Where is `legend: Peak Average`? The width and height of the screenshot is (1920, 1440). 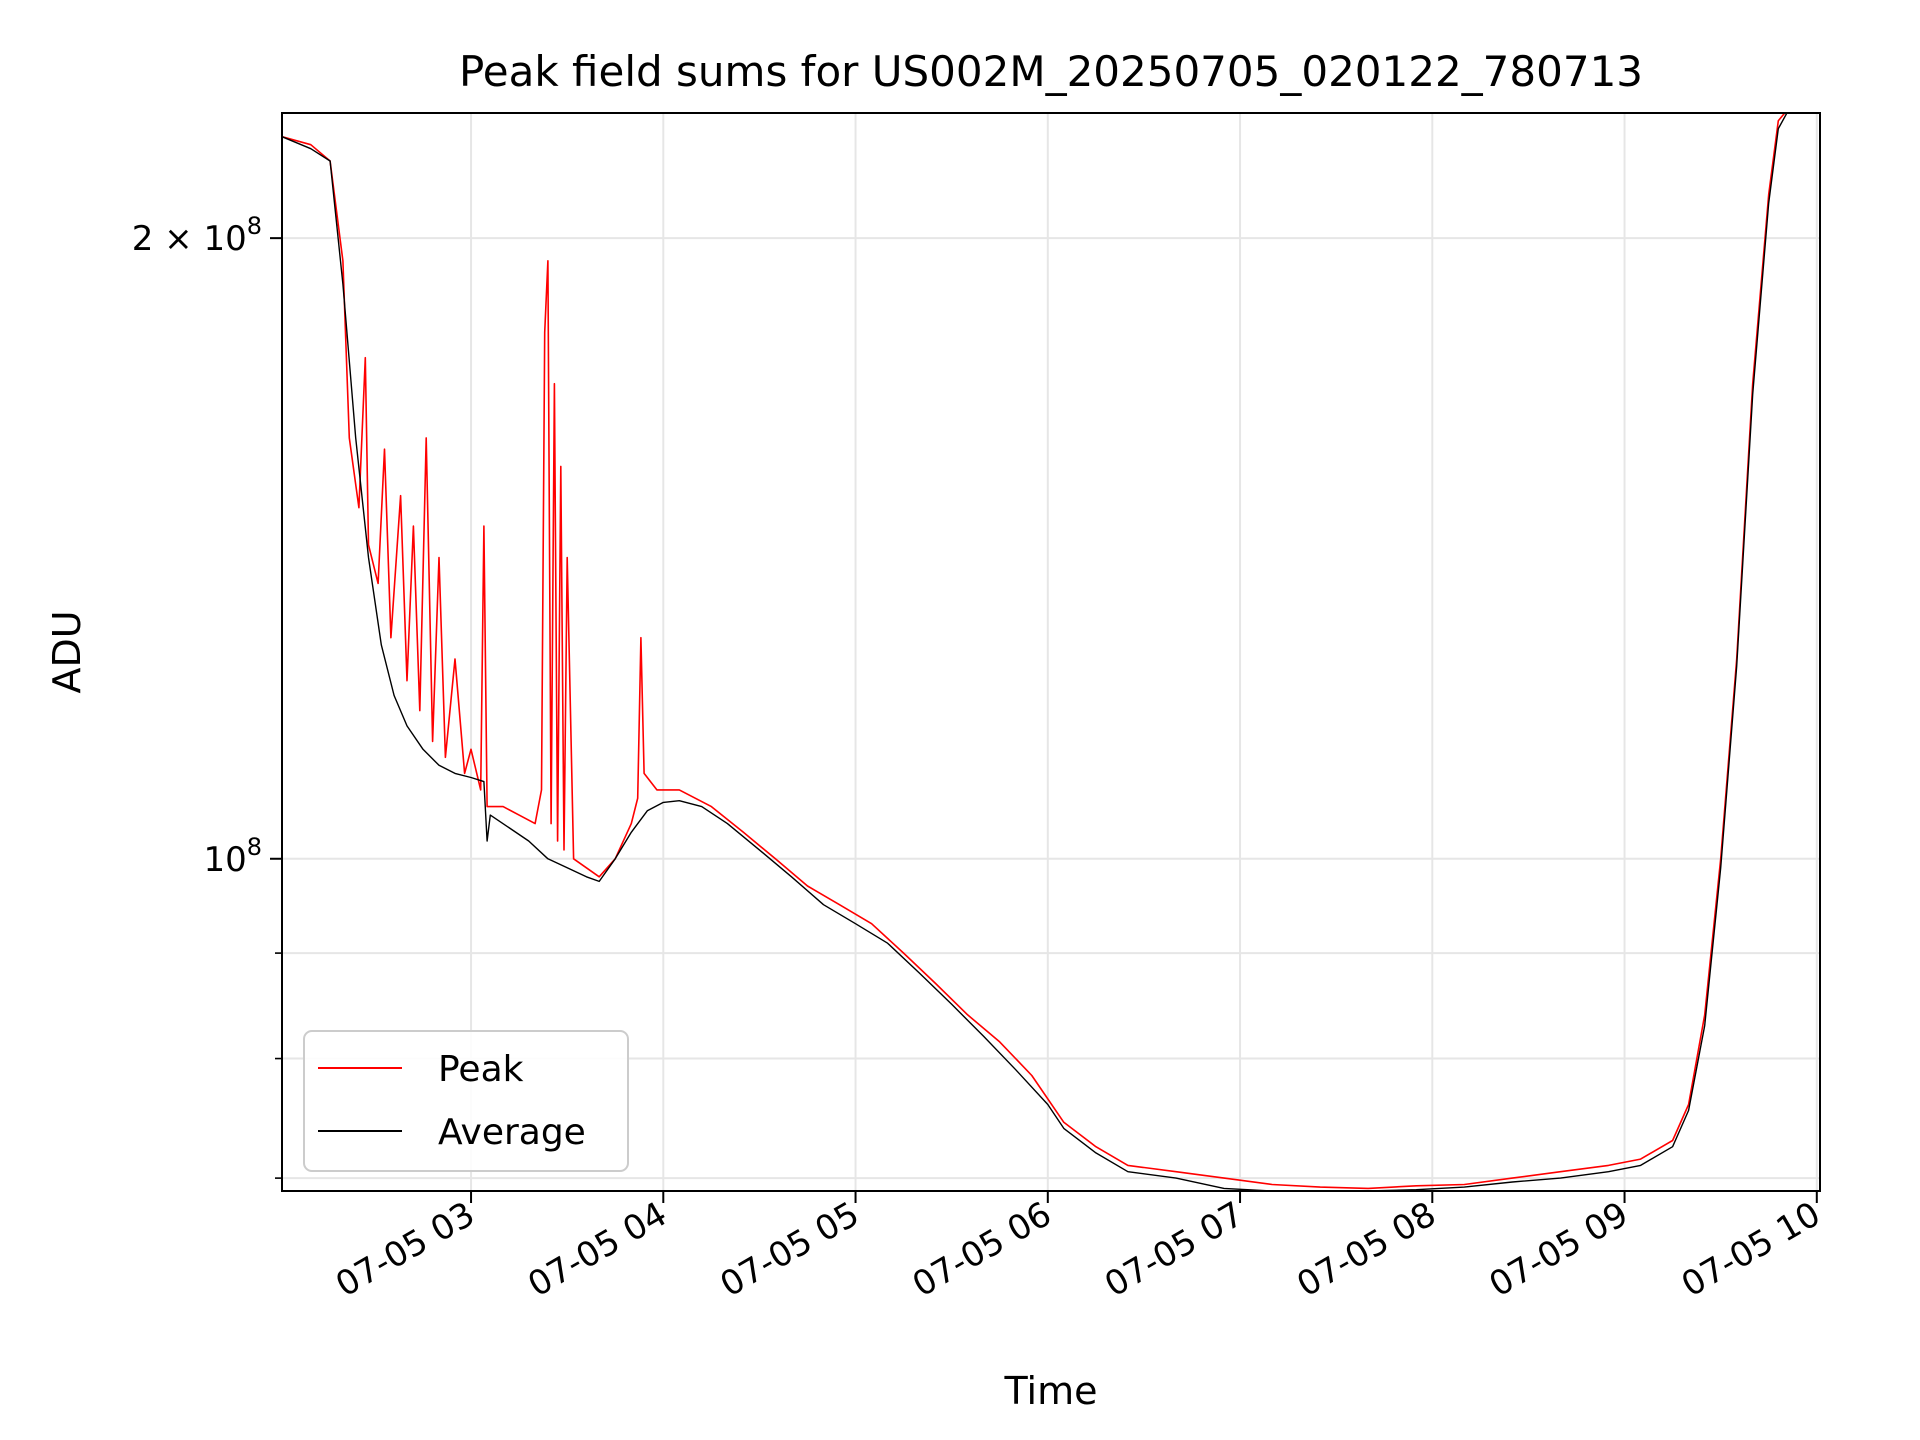
legend: Peak Average is located at coordinates (466, 1101).